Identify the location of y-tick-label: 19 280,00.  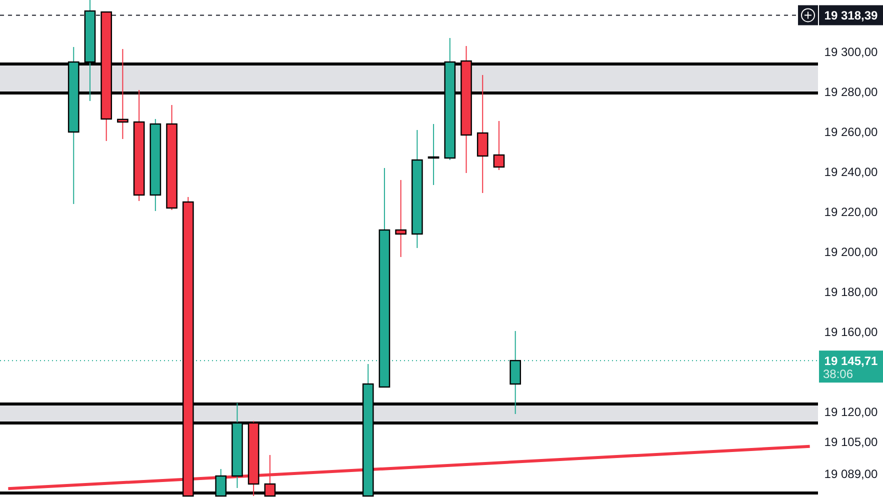
(851, 92).